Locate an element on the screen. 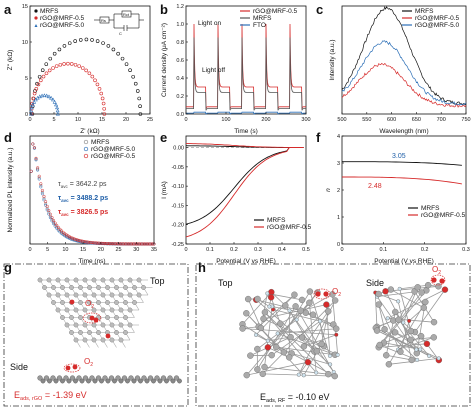  y-tick-label: 10 is located at coordinates (25, 43).